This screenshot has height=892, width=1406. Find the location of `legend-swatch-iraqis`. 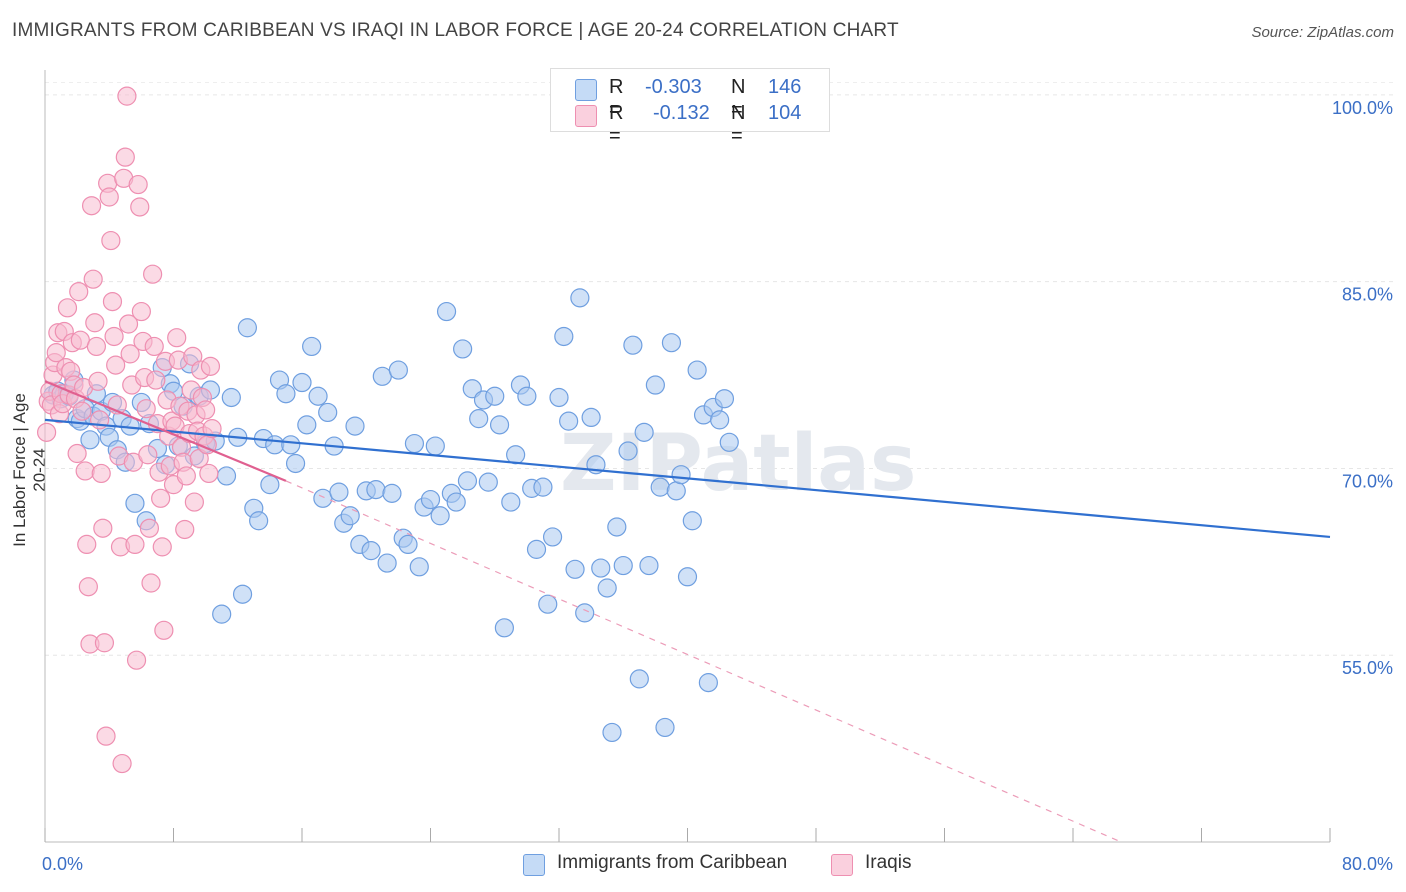

legend-swatch-iraqis is located at coordinates (586, 116).